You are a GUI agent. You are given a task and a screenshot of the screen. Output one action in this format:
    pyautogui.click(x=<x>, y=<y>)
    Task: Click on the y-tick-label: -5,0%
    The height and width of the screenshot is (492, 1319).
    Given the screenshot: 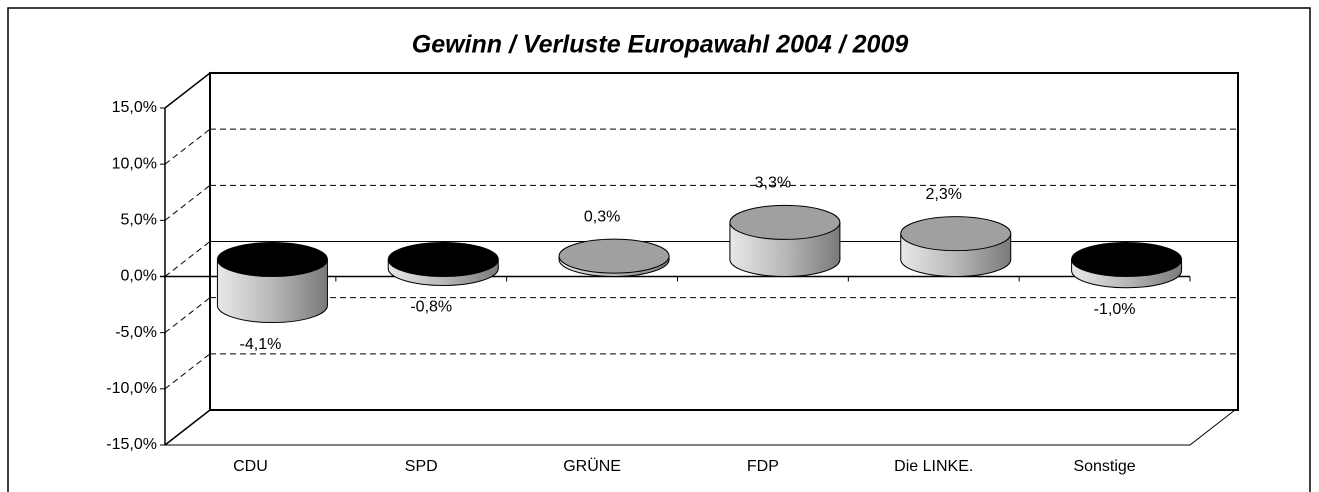 What is the action you would take?
    pyautogui.click(x=136, y=332)
    